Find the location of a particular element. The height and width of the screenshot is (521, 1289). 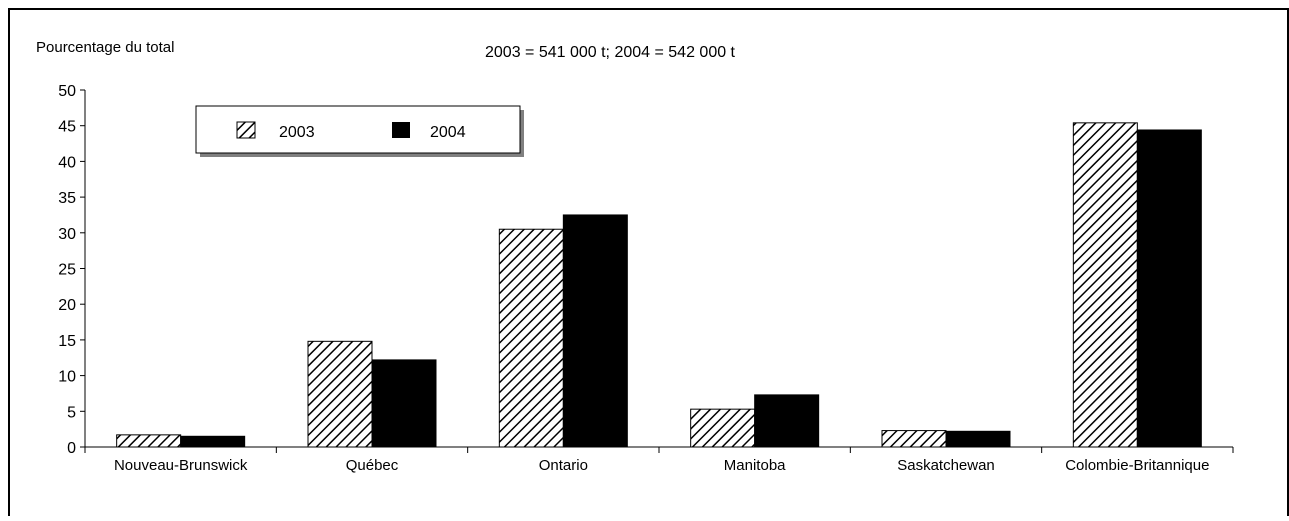

y-tick-label: 30 is located at coordinates (67, 234).